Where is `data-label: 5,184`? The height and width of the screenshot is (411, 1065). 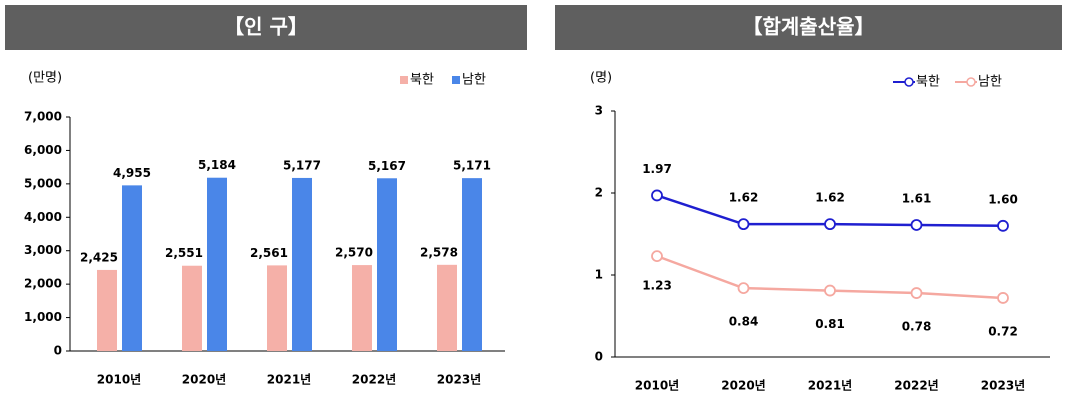
data-label: 5,184 is located at coordinates (217, 165).